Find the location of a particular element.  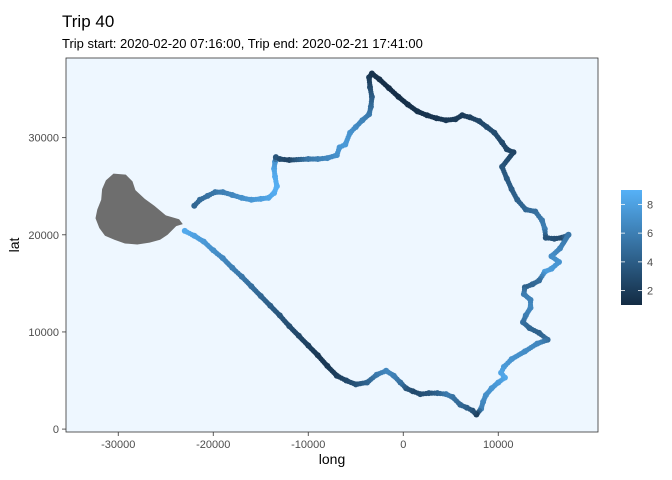

legend-colorbar is located at coordinates (631, 247).